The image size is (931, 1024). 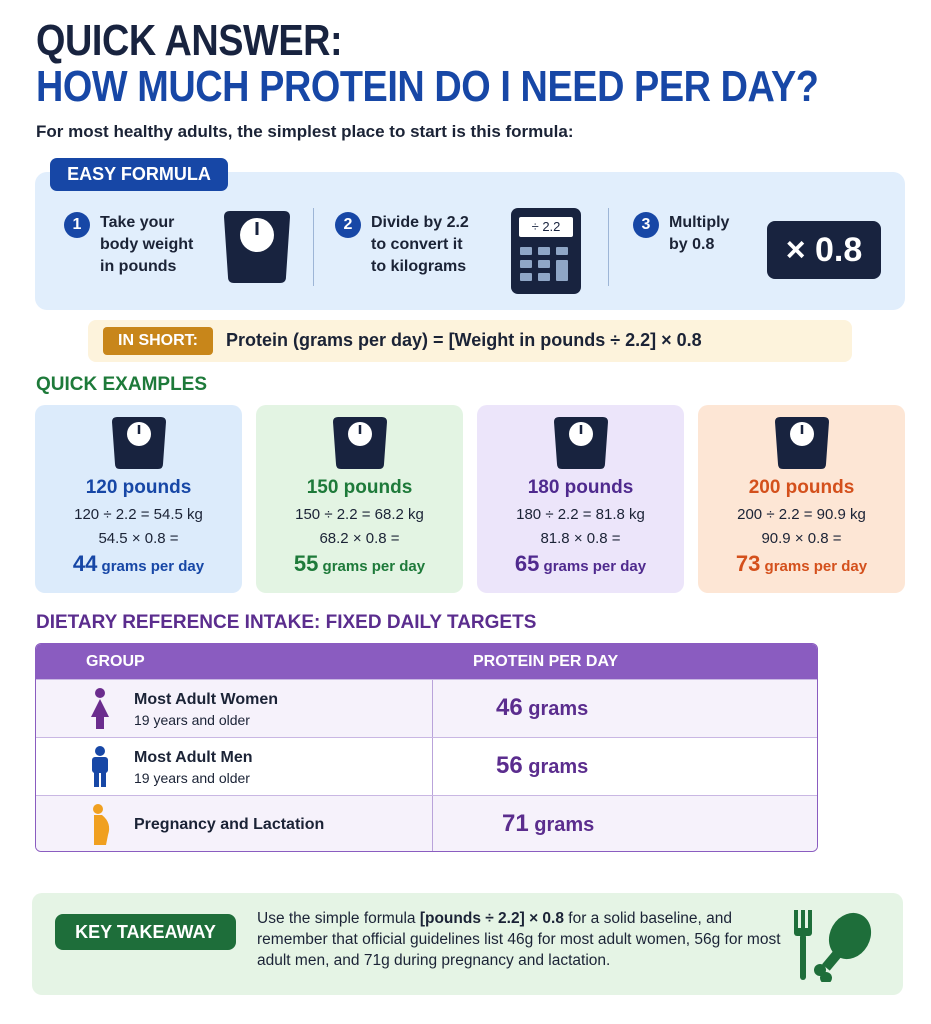 I want to click on example-result: 55 grams per day, so click(x=359, y=564).